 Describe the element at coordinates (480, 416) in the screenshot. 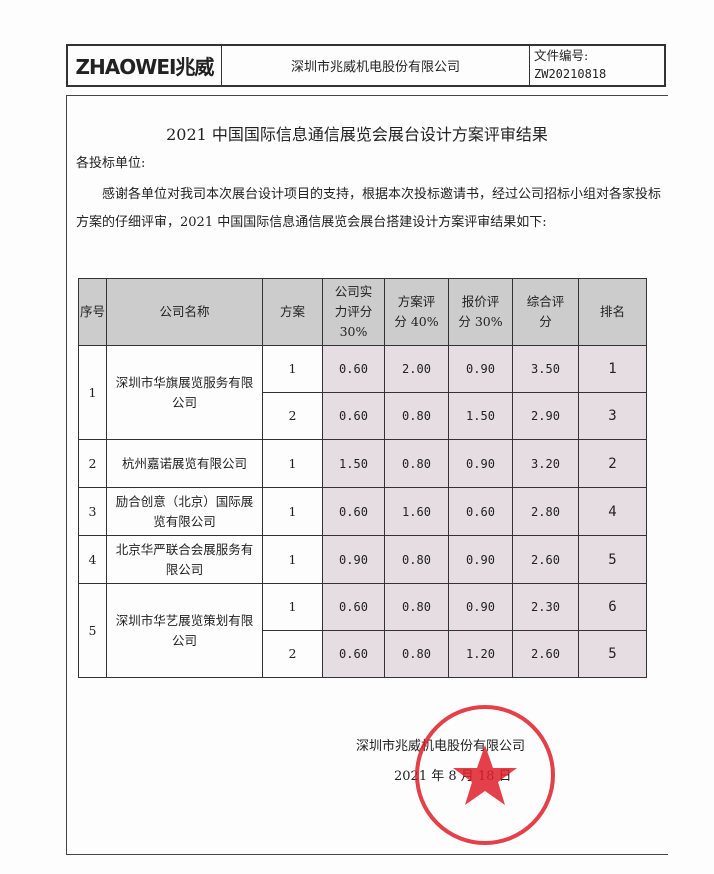

I see `price-score: 1.50` at that location.